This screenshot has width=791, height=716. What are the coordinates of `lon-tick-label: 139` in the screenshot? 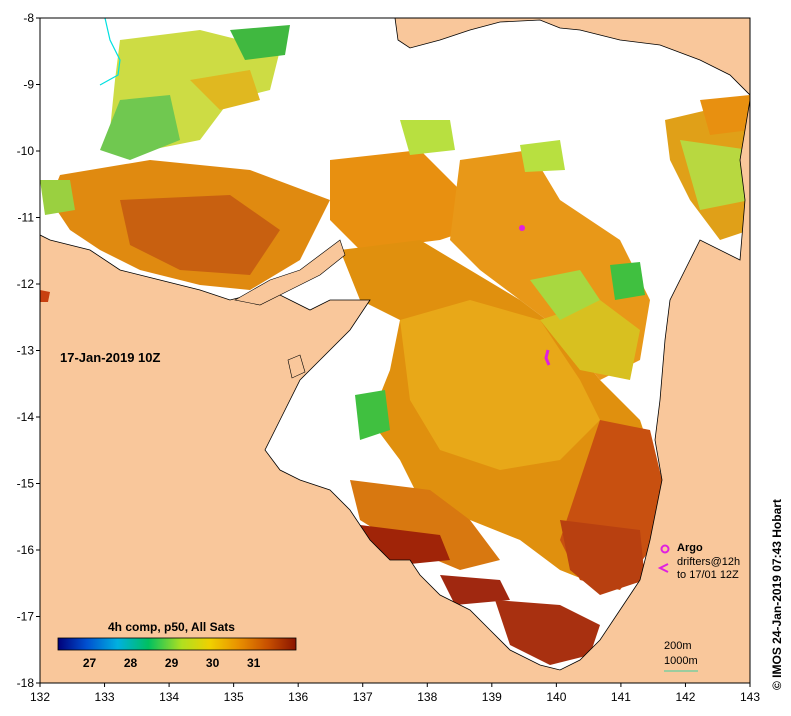 It's located at (492, 697).